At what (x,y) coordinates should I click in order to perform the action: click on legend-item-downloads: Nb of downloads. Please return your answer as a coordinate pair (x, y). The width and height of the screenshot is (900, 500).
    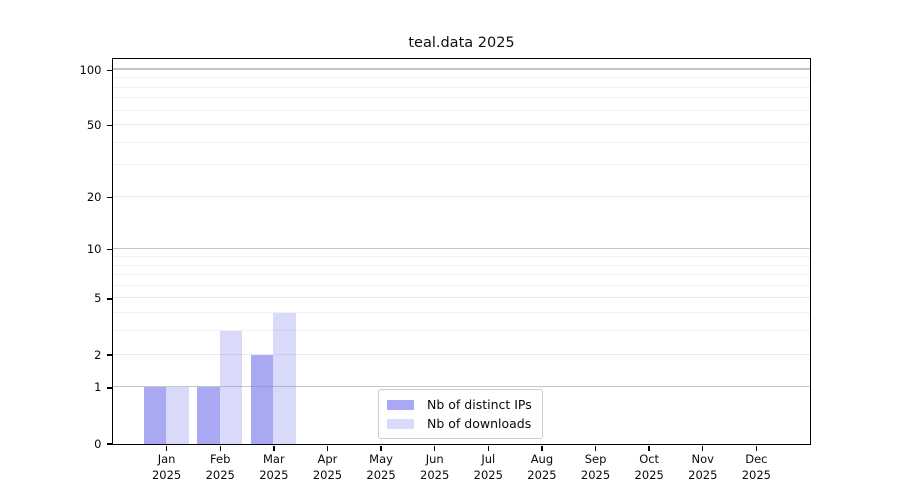
    Looking at the image, I should click on (459, 423).